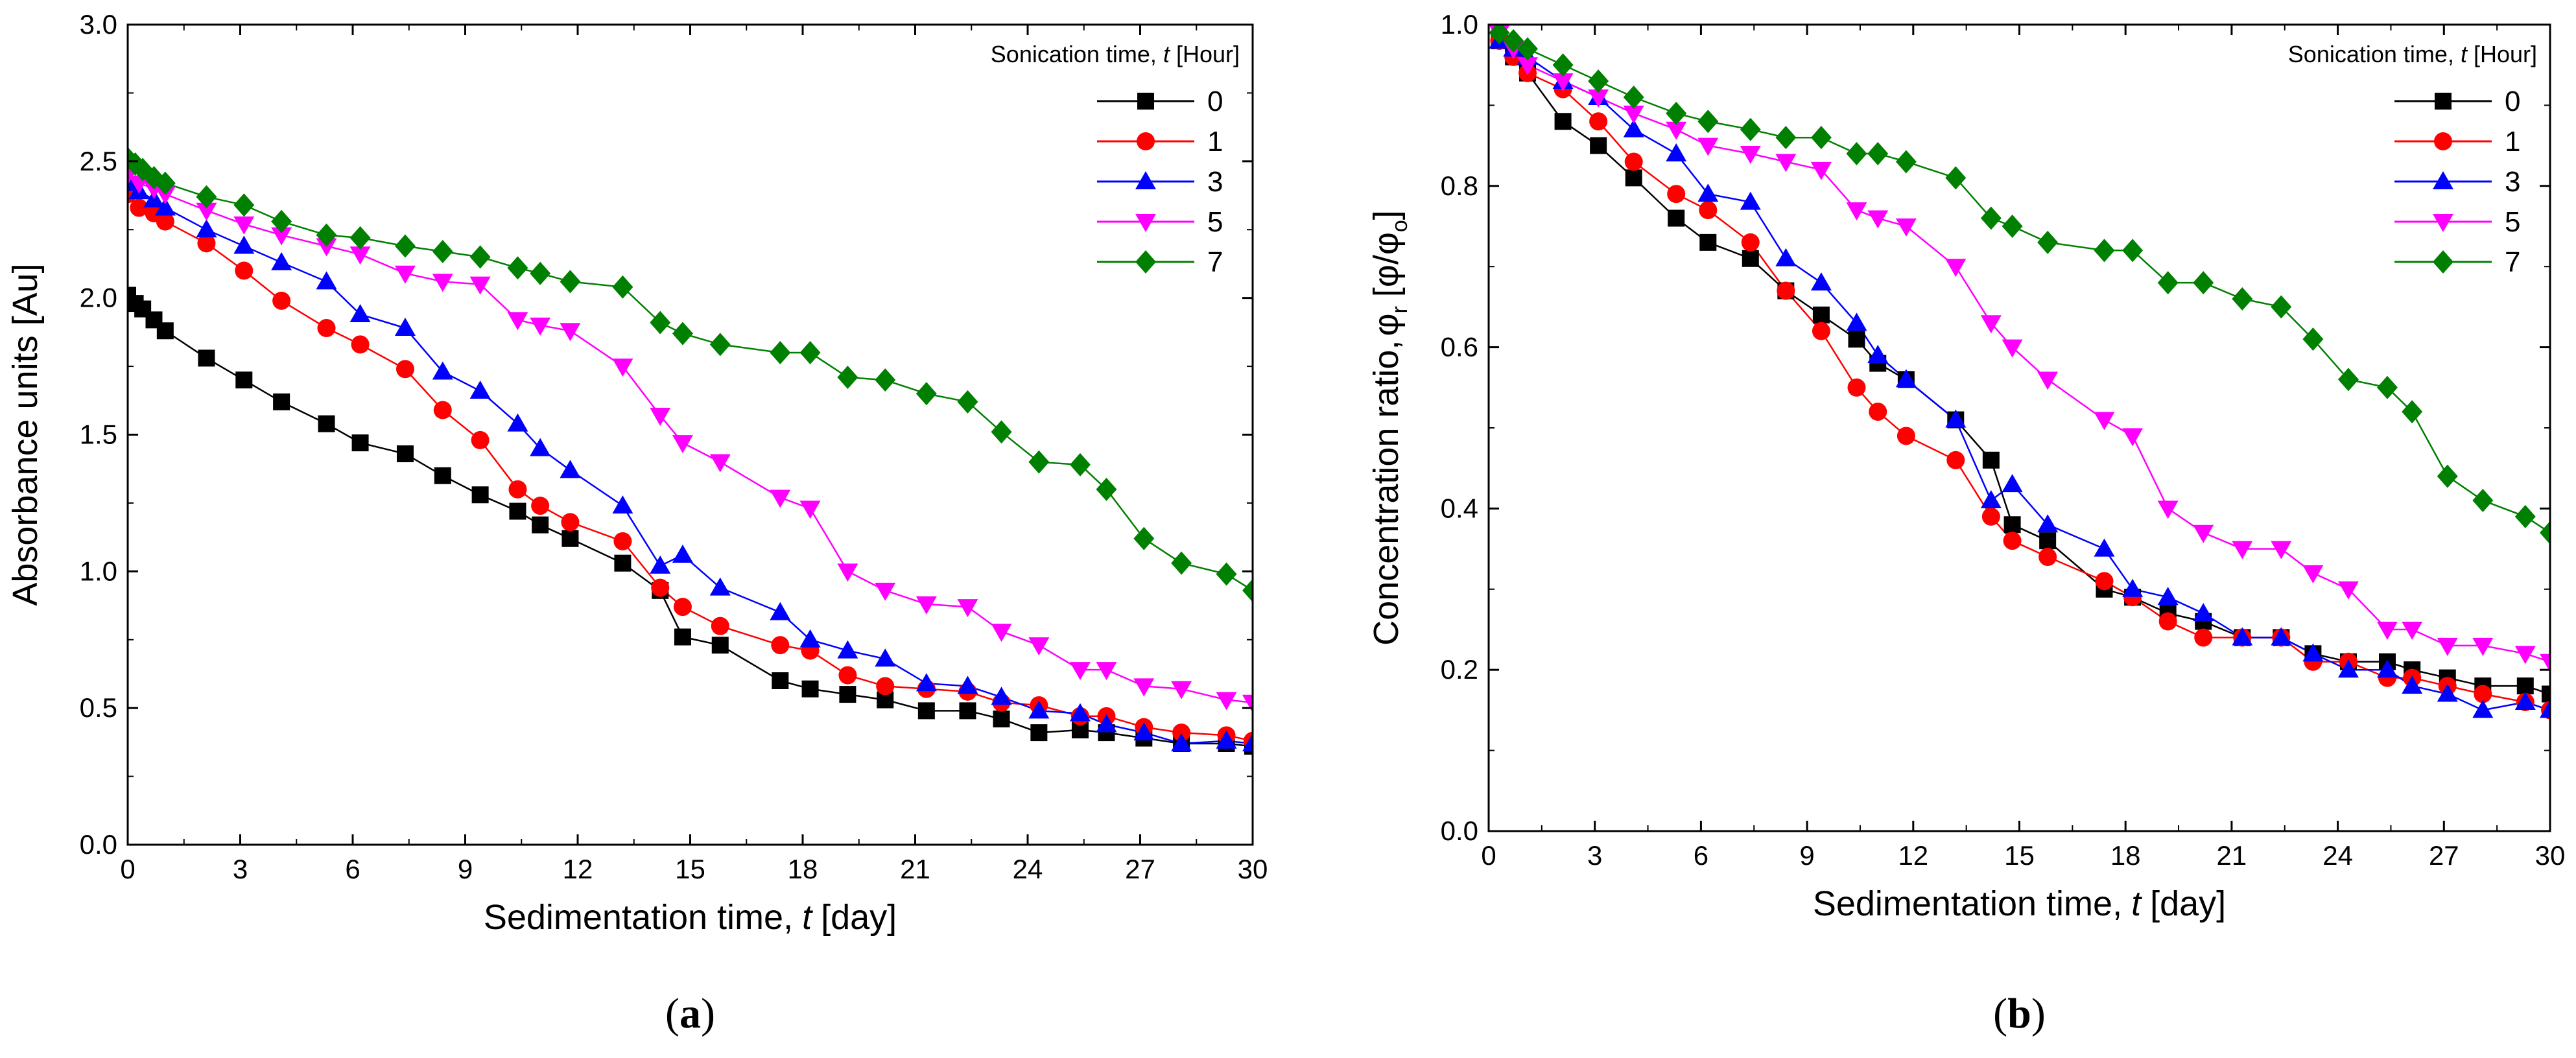 This screenshot has width=2576, height=1058. I want to click on legend-title: Sonication time, t [Hour], so click(2412, 54).